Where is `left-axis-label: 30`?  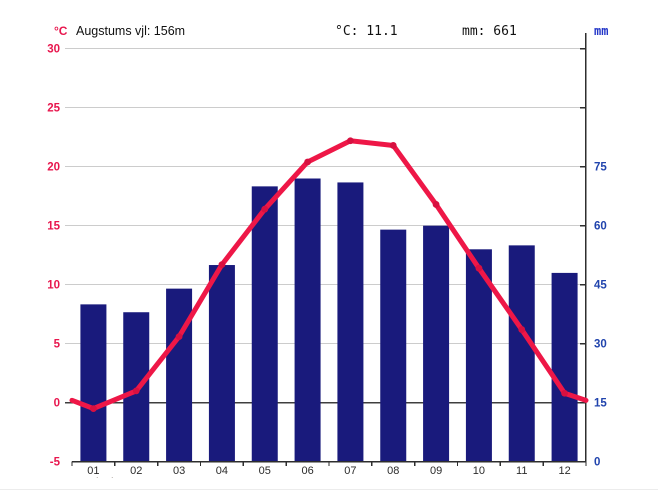 left-axis-label: 30 is located at coordinates (53, 50).